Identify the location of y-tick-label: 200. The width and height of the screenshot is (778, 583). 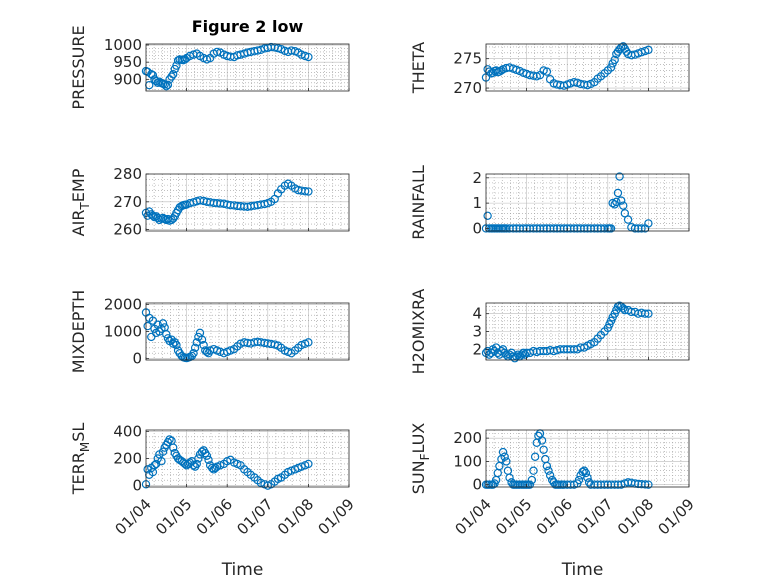
(127, 459).